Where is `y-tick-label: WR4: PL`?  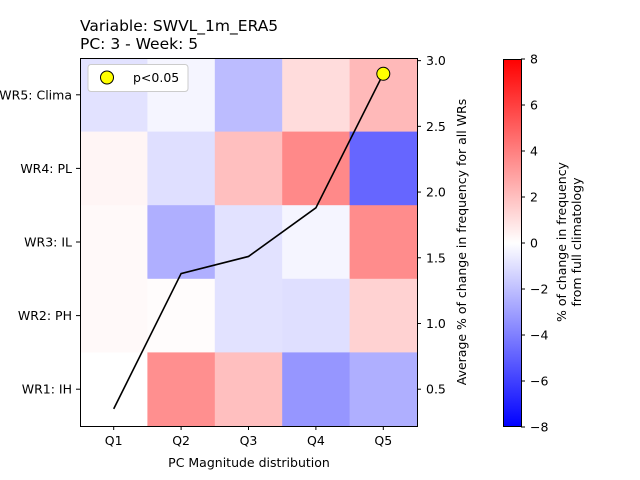 y-tick-label: WR4: PL is located at coordinates (46, 168).